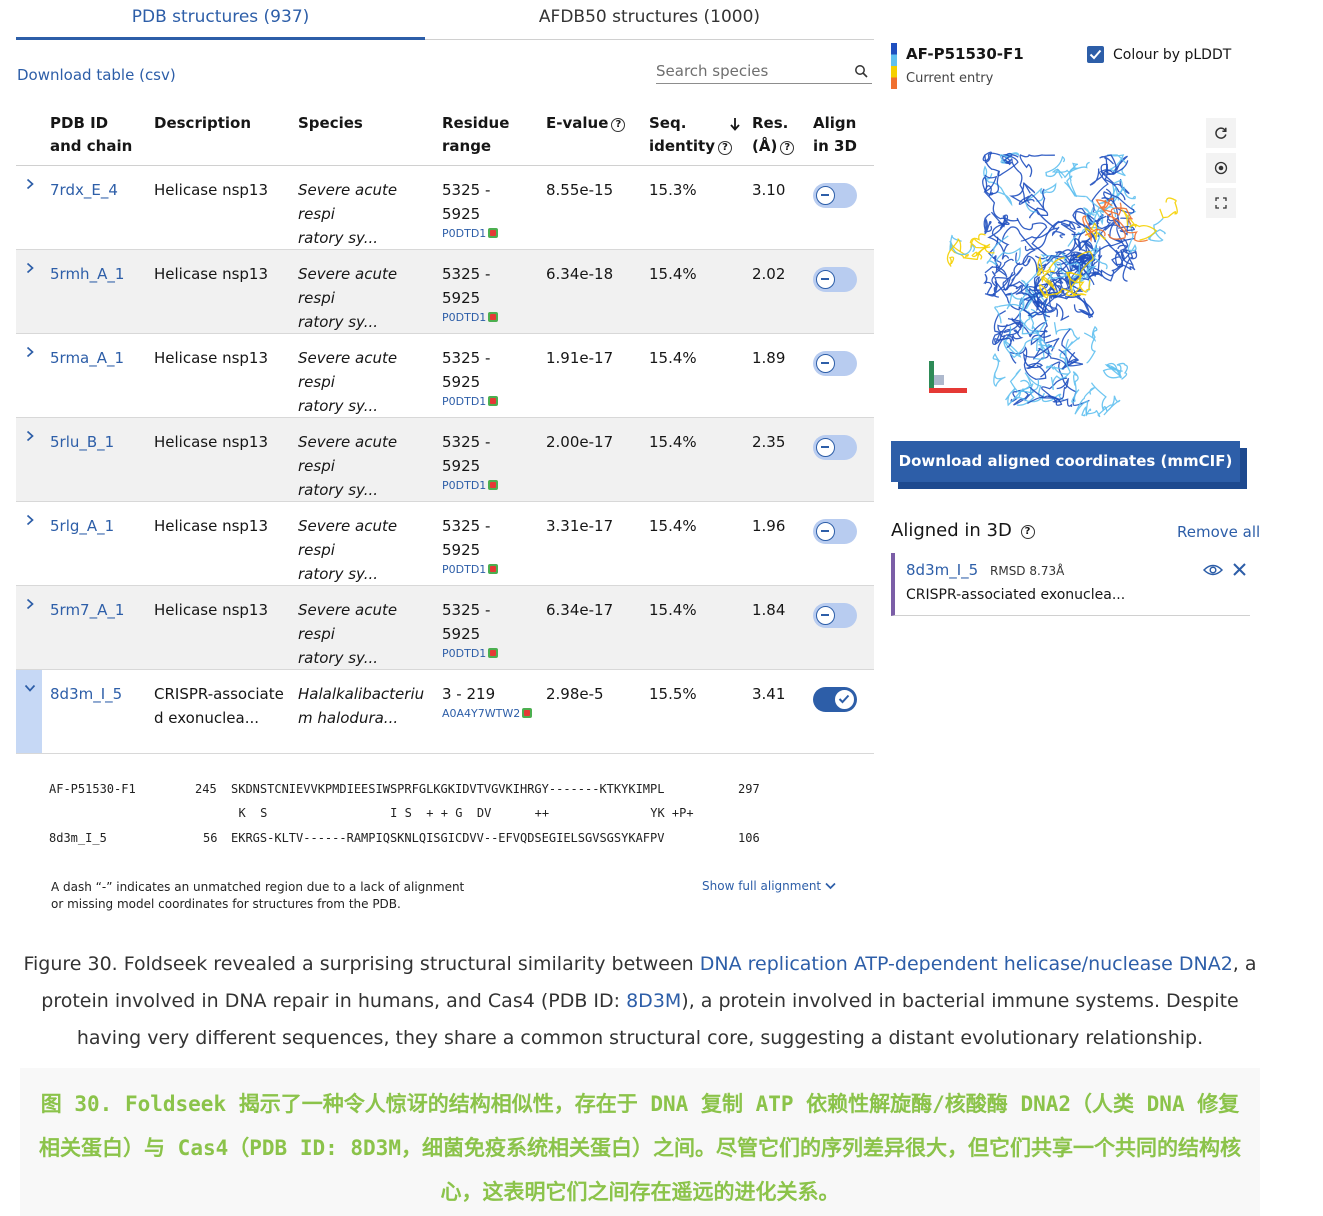 This screenshot has width=1323, height=1216. I want to click on search-species-input, so click(749, 70).